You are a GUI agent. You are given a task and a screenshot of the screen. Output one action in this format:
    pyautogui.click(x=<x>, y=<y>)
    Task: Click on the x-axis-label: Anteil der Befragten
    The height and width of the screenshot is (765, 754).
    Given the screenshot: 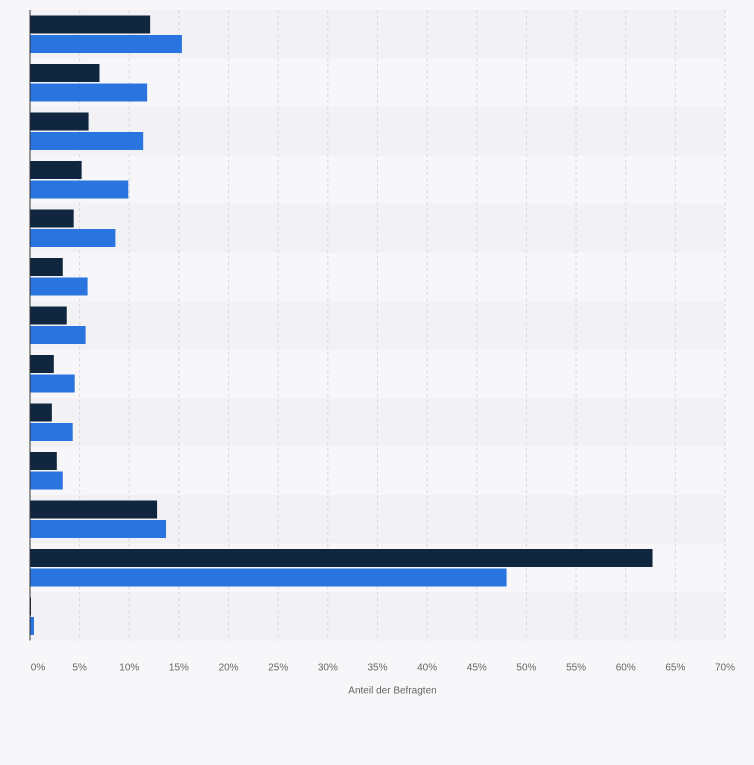 What is the action you would take?
    pyautogui.click(x=392, y=691)
    